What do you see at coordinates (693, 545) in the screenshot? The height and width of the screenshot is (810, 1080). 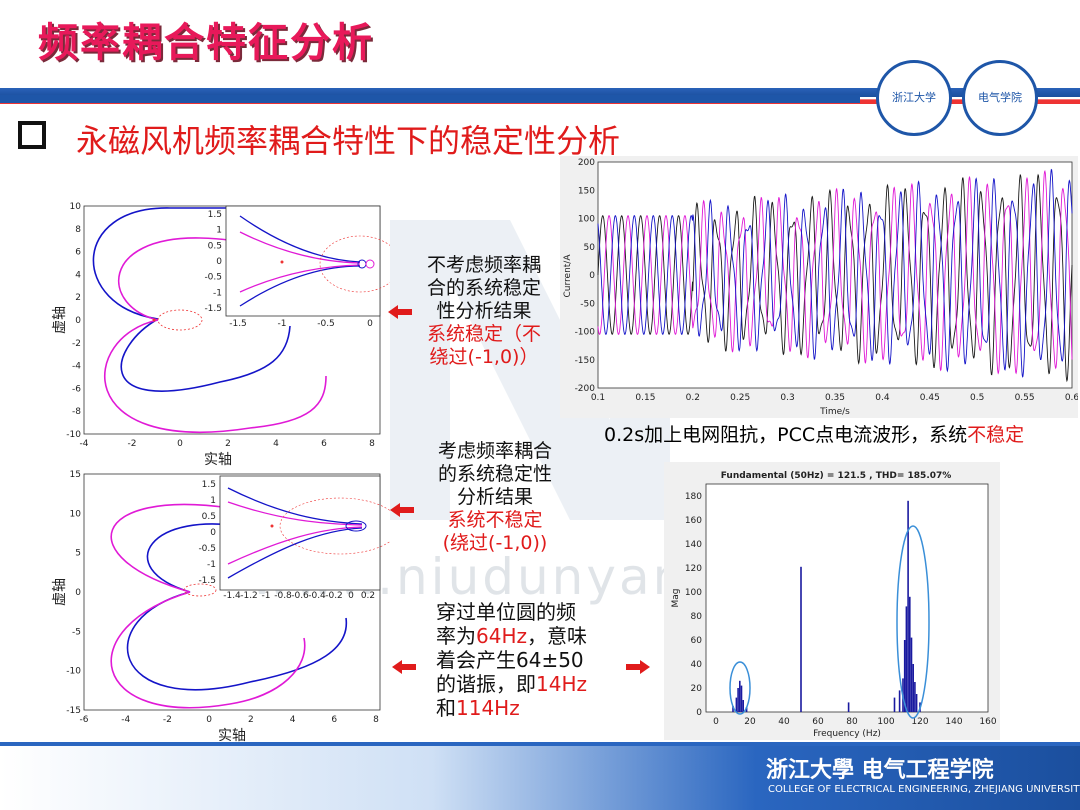 I see `y-tick-label: 140` at bounding box center [693, 545].